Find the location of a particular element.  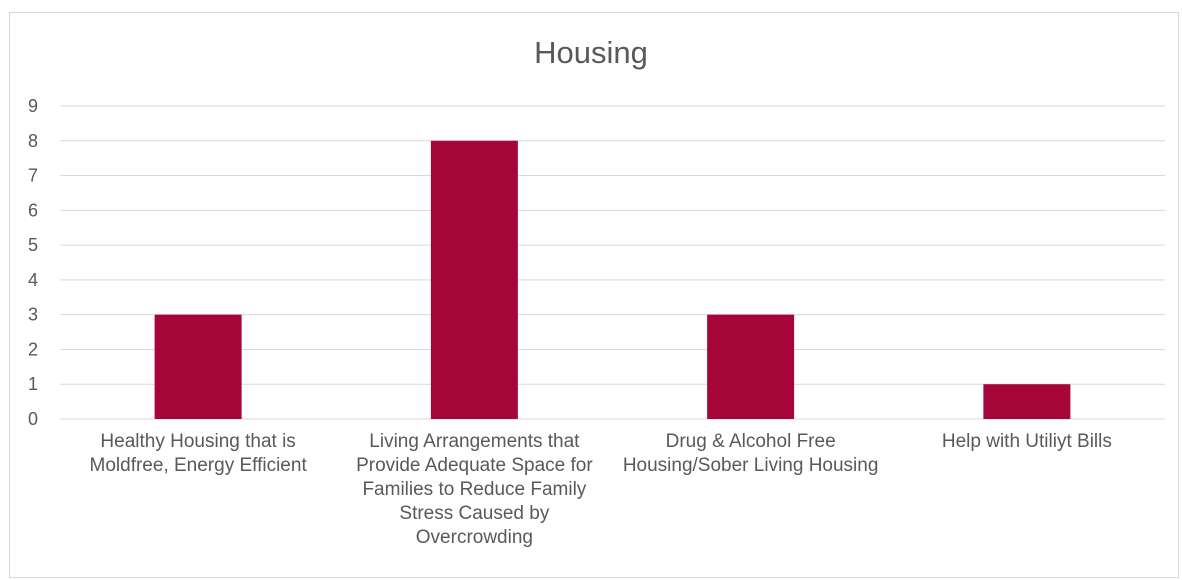

y-tick-label: 9 is located at coordinates (33, 106).